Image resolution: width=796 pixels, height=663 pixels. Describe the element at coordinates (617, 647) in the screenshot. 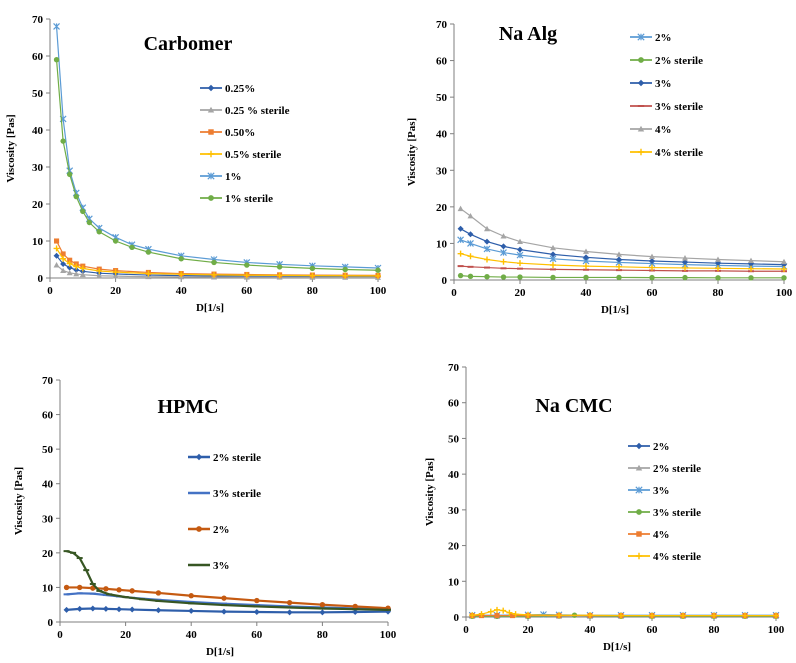

I see `x-axis-label: D[1/s]` at that location.